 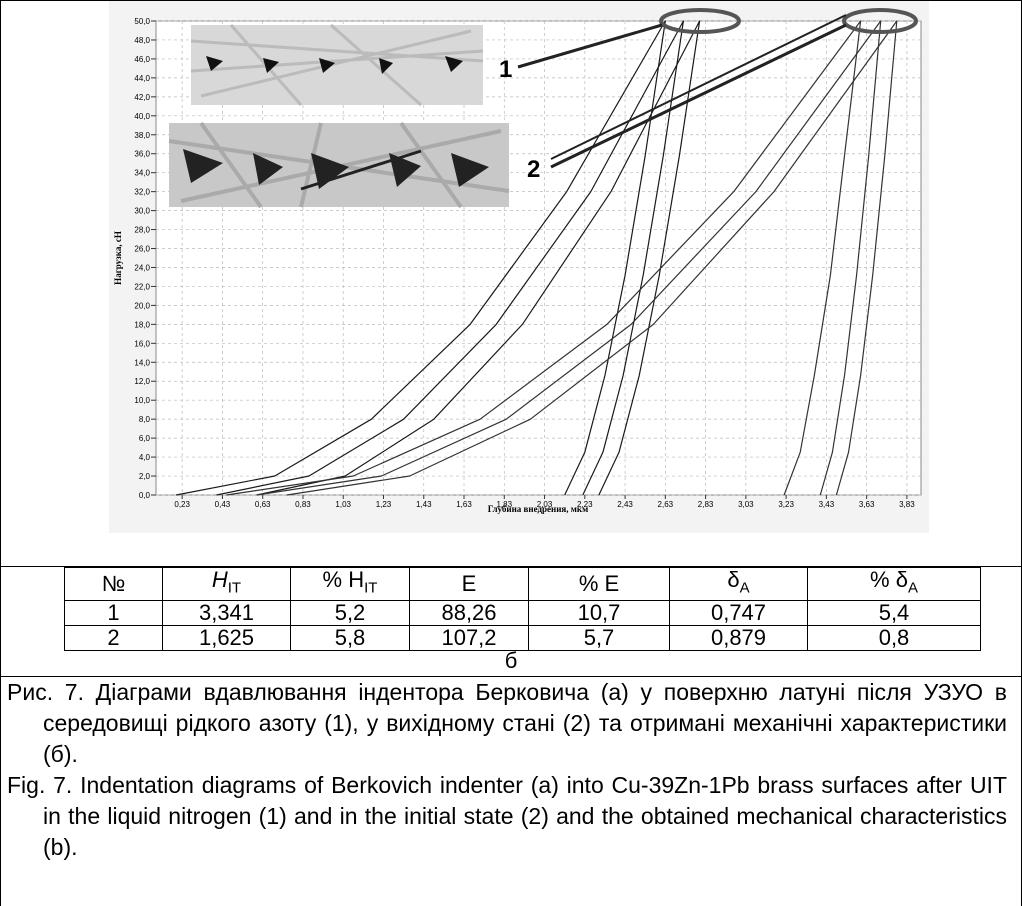 I want to click on table-cell: 1, so click(x=113, y=613).